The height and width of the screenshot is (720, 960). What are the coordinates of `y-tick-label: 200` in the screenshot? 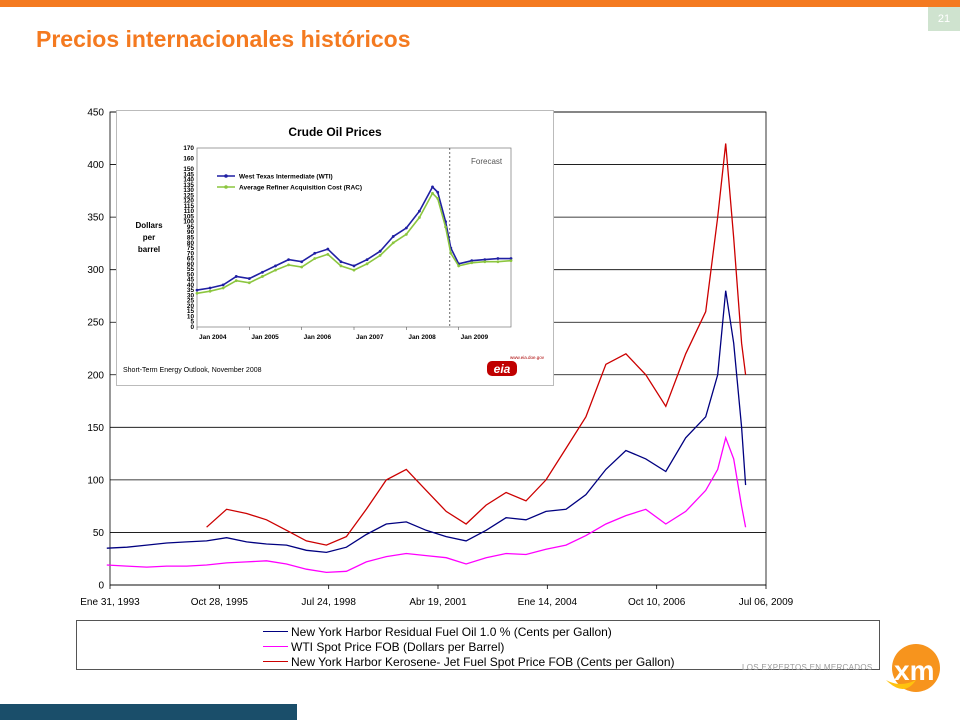 It's located at (95, 375).